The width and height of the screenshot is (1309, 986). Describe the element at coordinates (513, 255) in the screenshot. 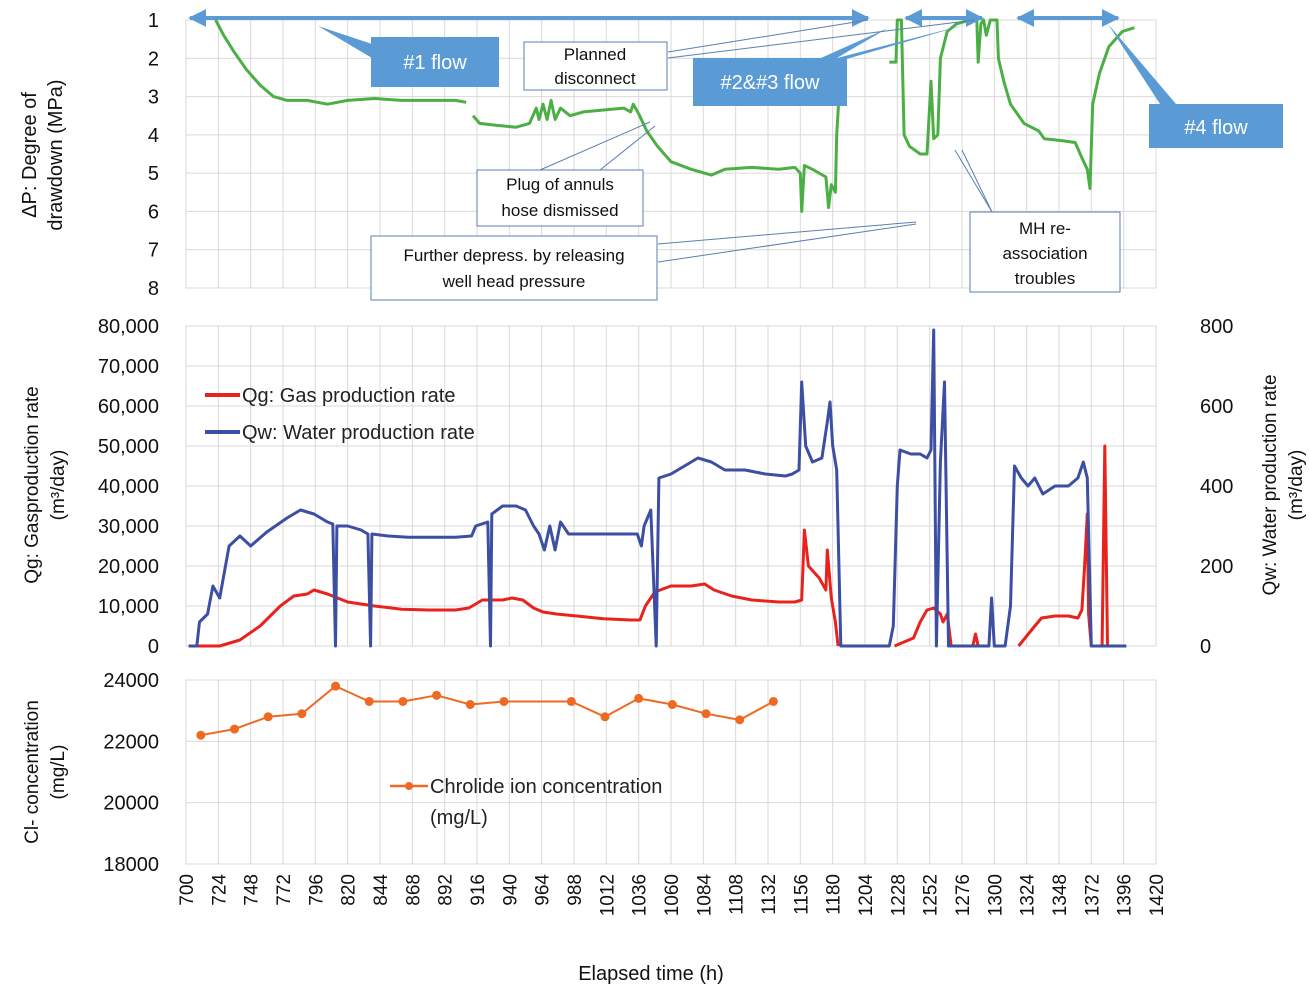

I see `further-depress-text: Further depress. by releasing` at that location.